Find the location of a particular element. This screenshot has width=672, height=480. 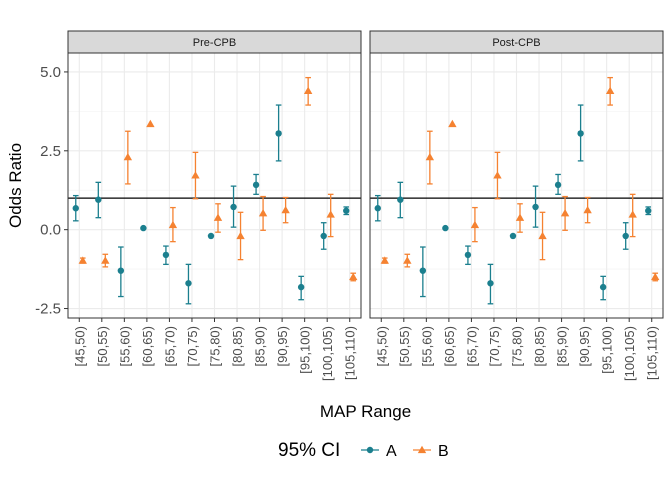

legend-title: 95% CI is located at coordinates (309, 450).